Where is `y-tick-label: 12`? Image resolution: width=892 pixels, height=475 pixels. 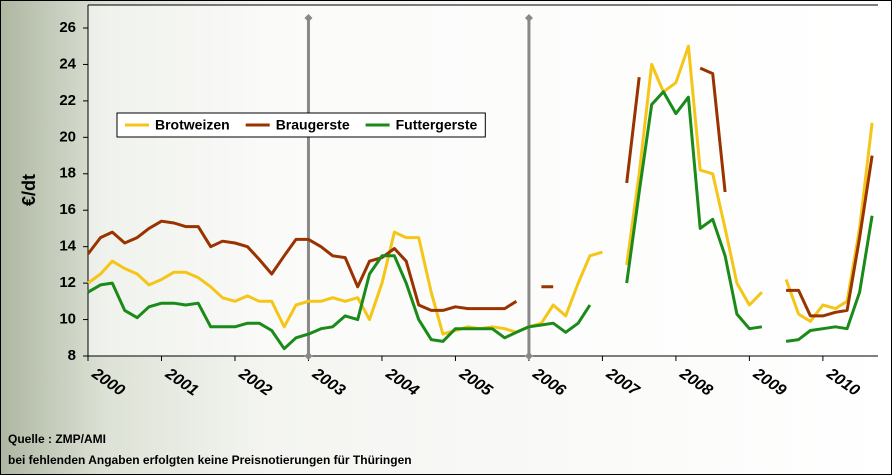
y-tick-label: 12 is located at coordinates (67, 282).